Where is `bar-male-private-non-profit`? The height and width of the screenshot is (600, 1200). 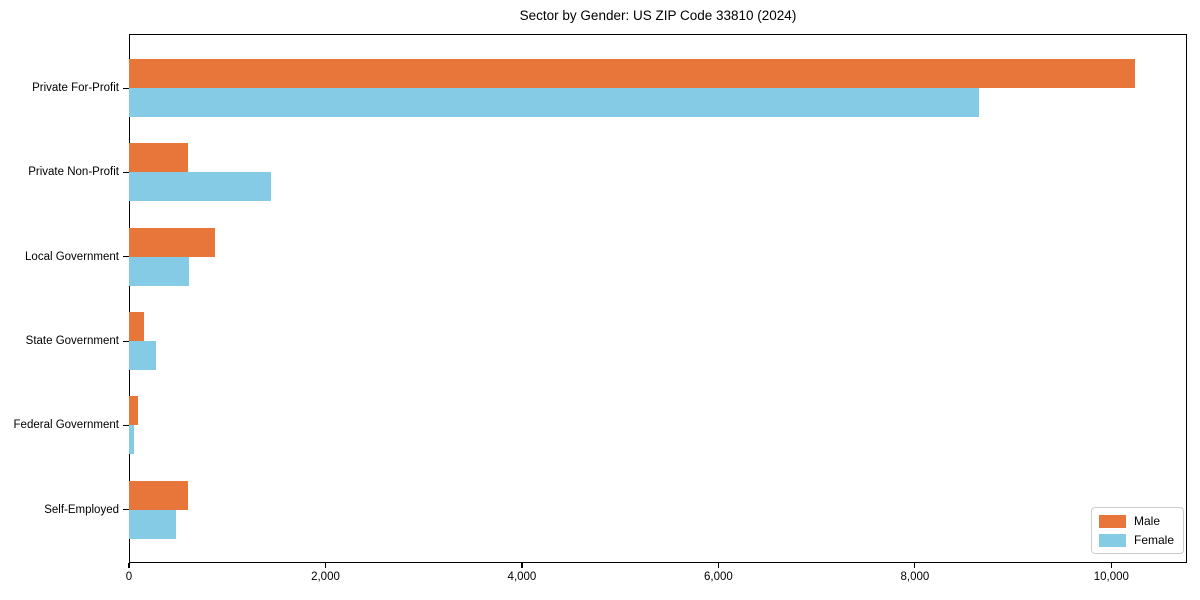
bar-male-private-non-profit is located at coordinates (159, 158).